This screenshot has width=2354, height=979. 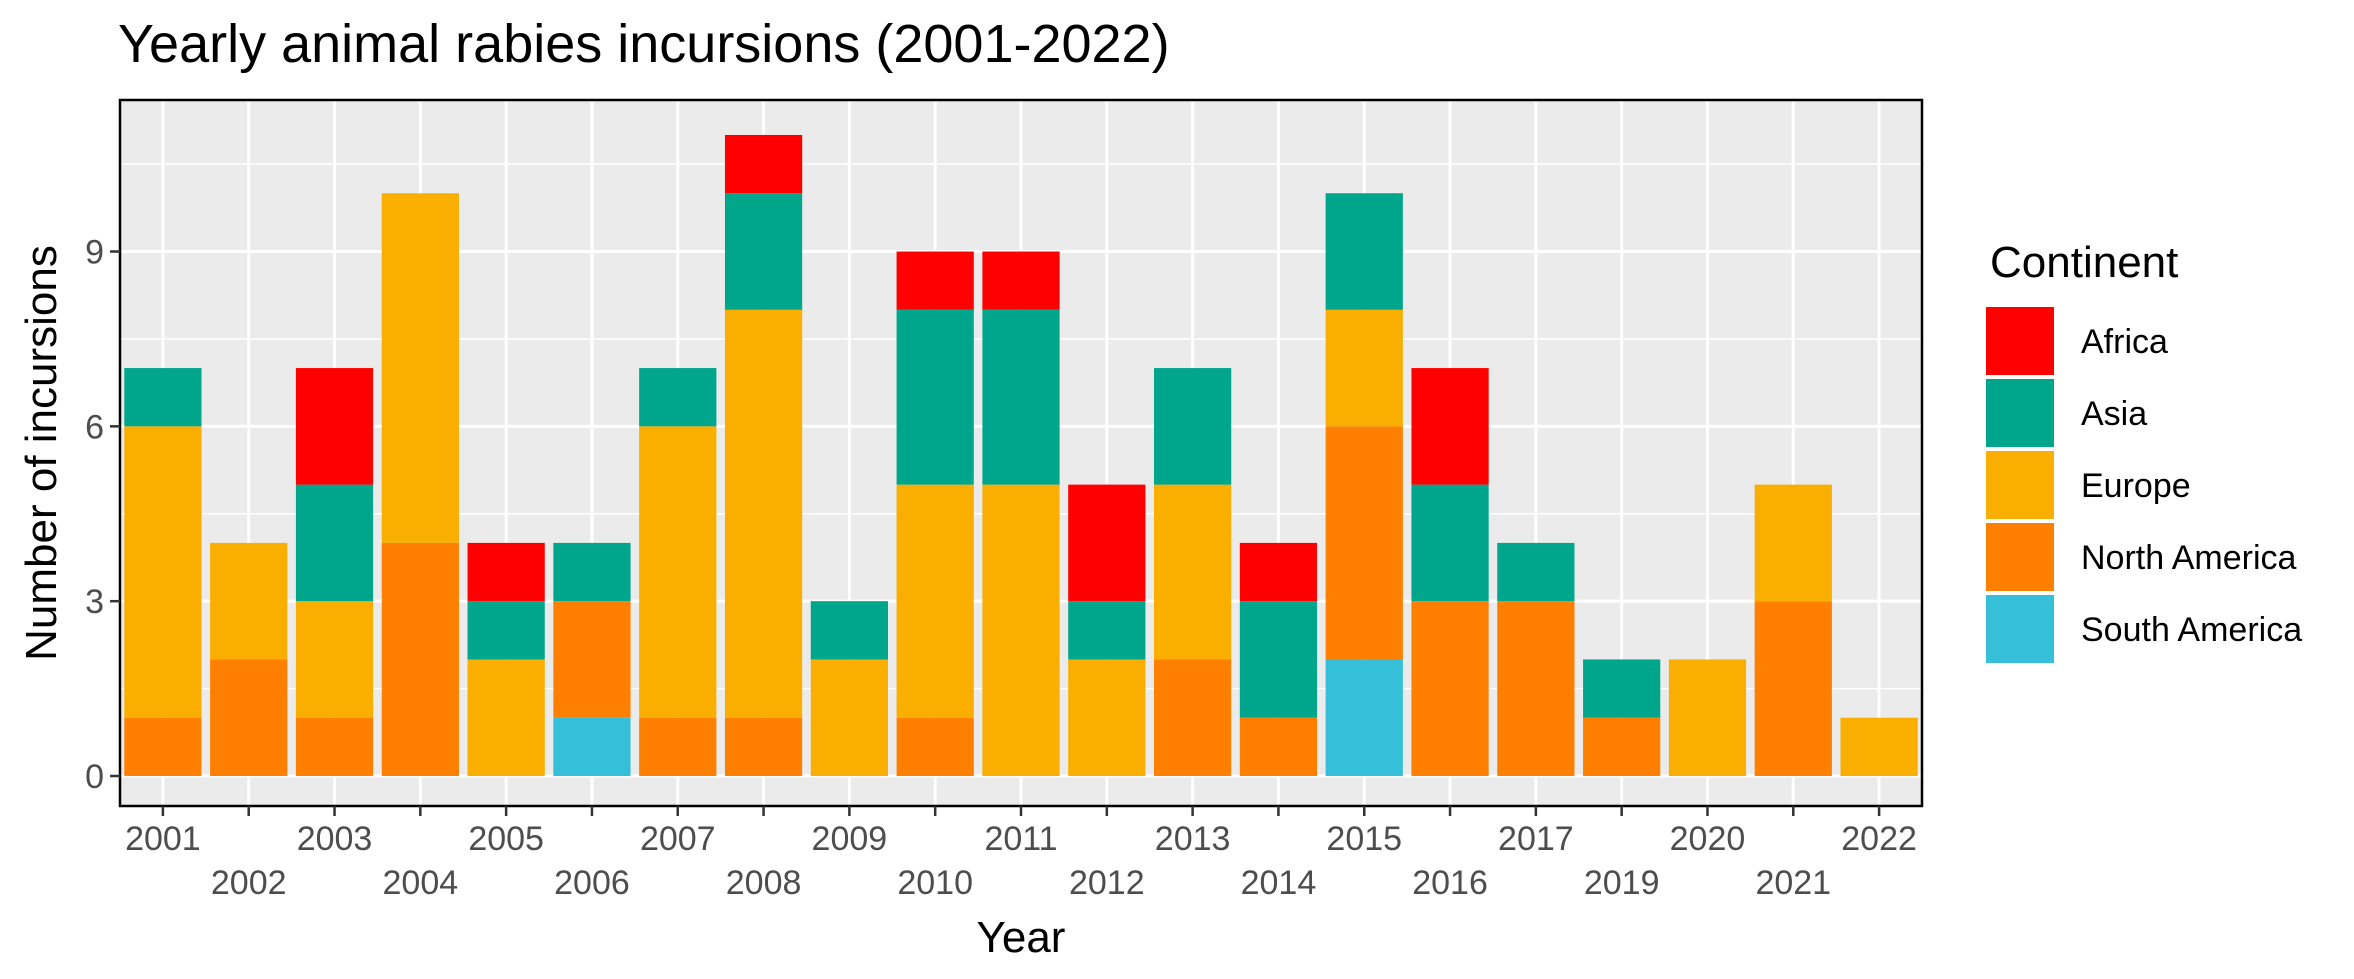 I want to click on legend-label: North America, so click(x=2188, y=558).